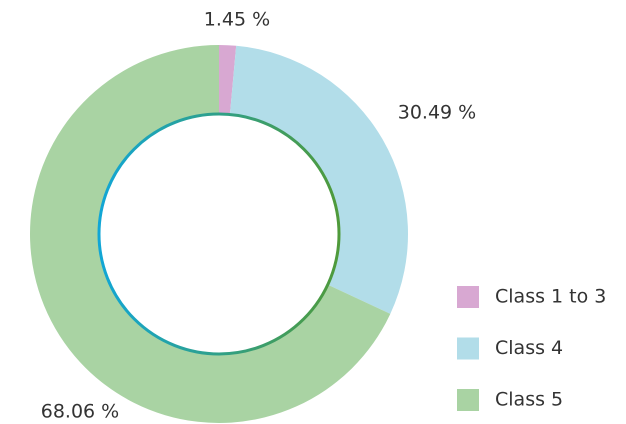 This screenshot has height=424, width=626. I want to click on legend-label: Class 4, so click(529, 348).